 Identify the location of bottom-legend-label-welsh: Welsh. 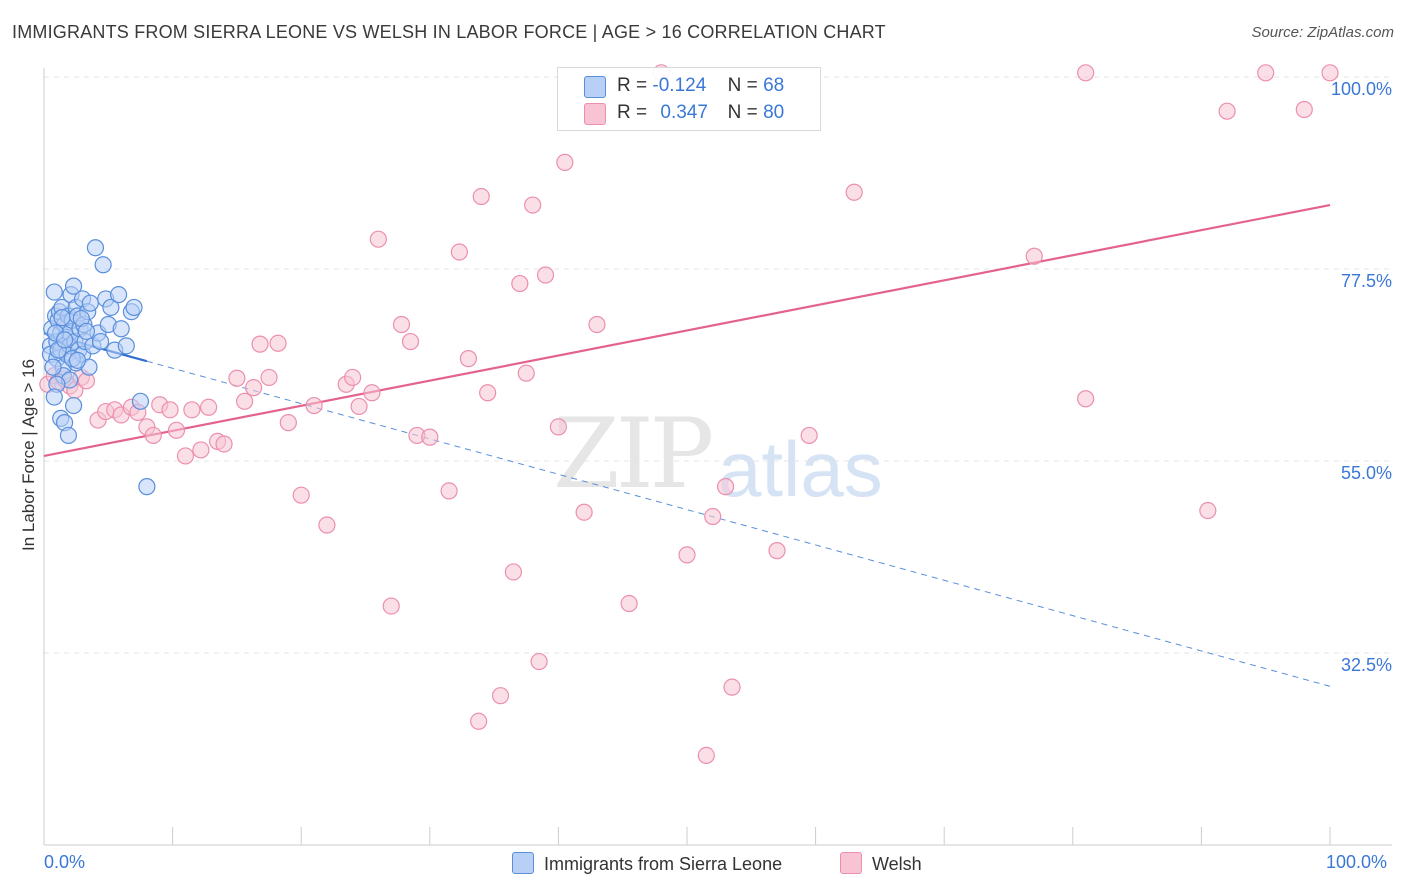
(897, 864).